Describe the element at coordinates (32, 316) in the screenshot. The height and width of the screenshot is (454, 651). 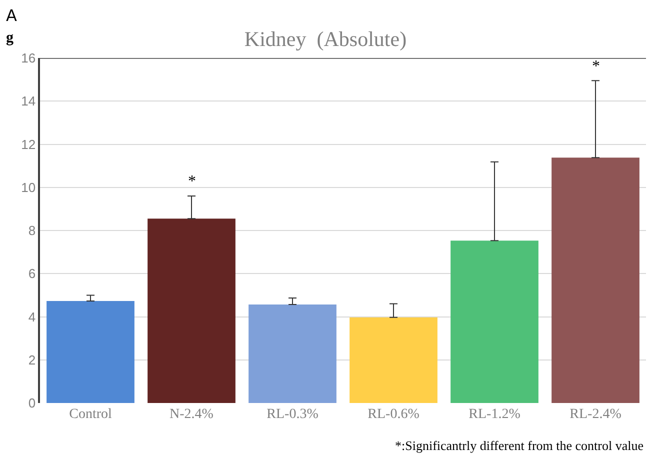
I see `y-tick-label: 4` at that location.